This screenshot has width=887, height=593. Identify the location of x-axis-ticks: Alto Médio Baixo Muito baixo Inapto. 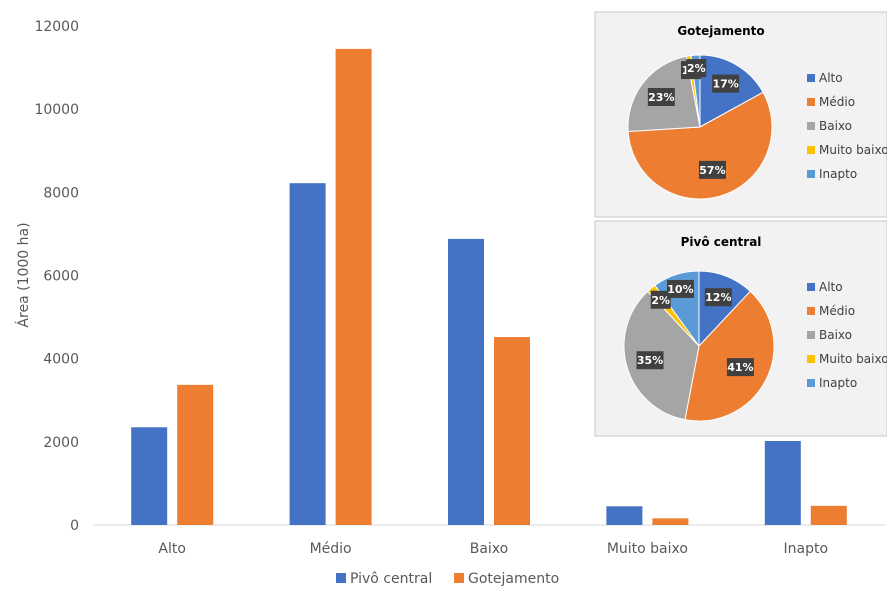
(493, 549).